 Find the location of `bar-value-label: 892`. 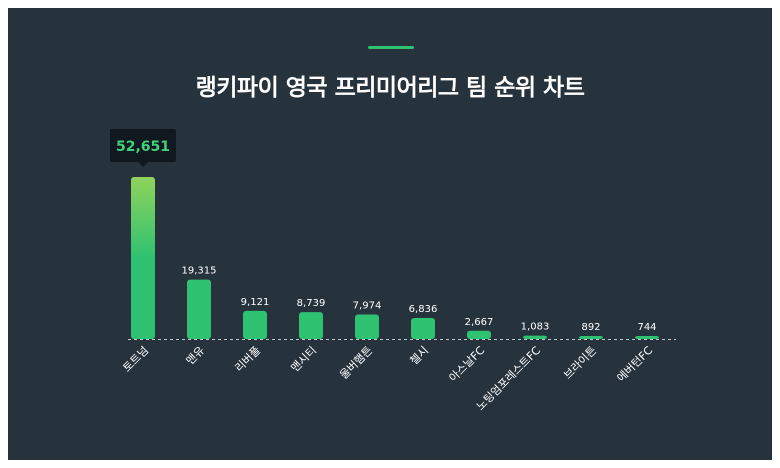

bar-value-label: 892 is located at coordinates (590, 327).